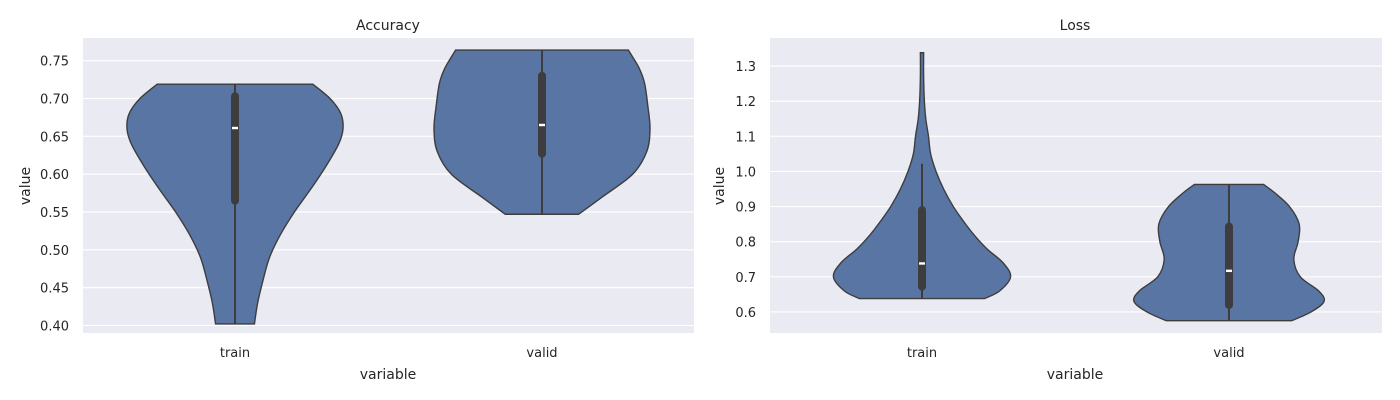 This screenshot has height=400, width=1400. I want to click on accuracy-median-valid, so click(542, 125).